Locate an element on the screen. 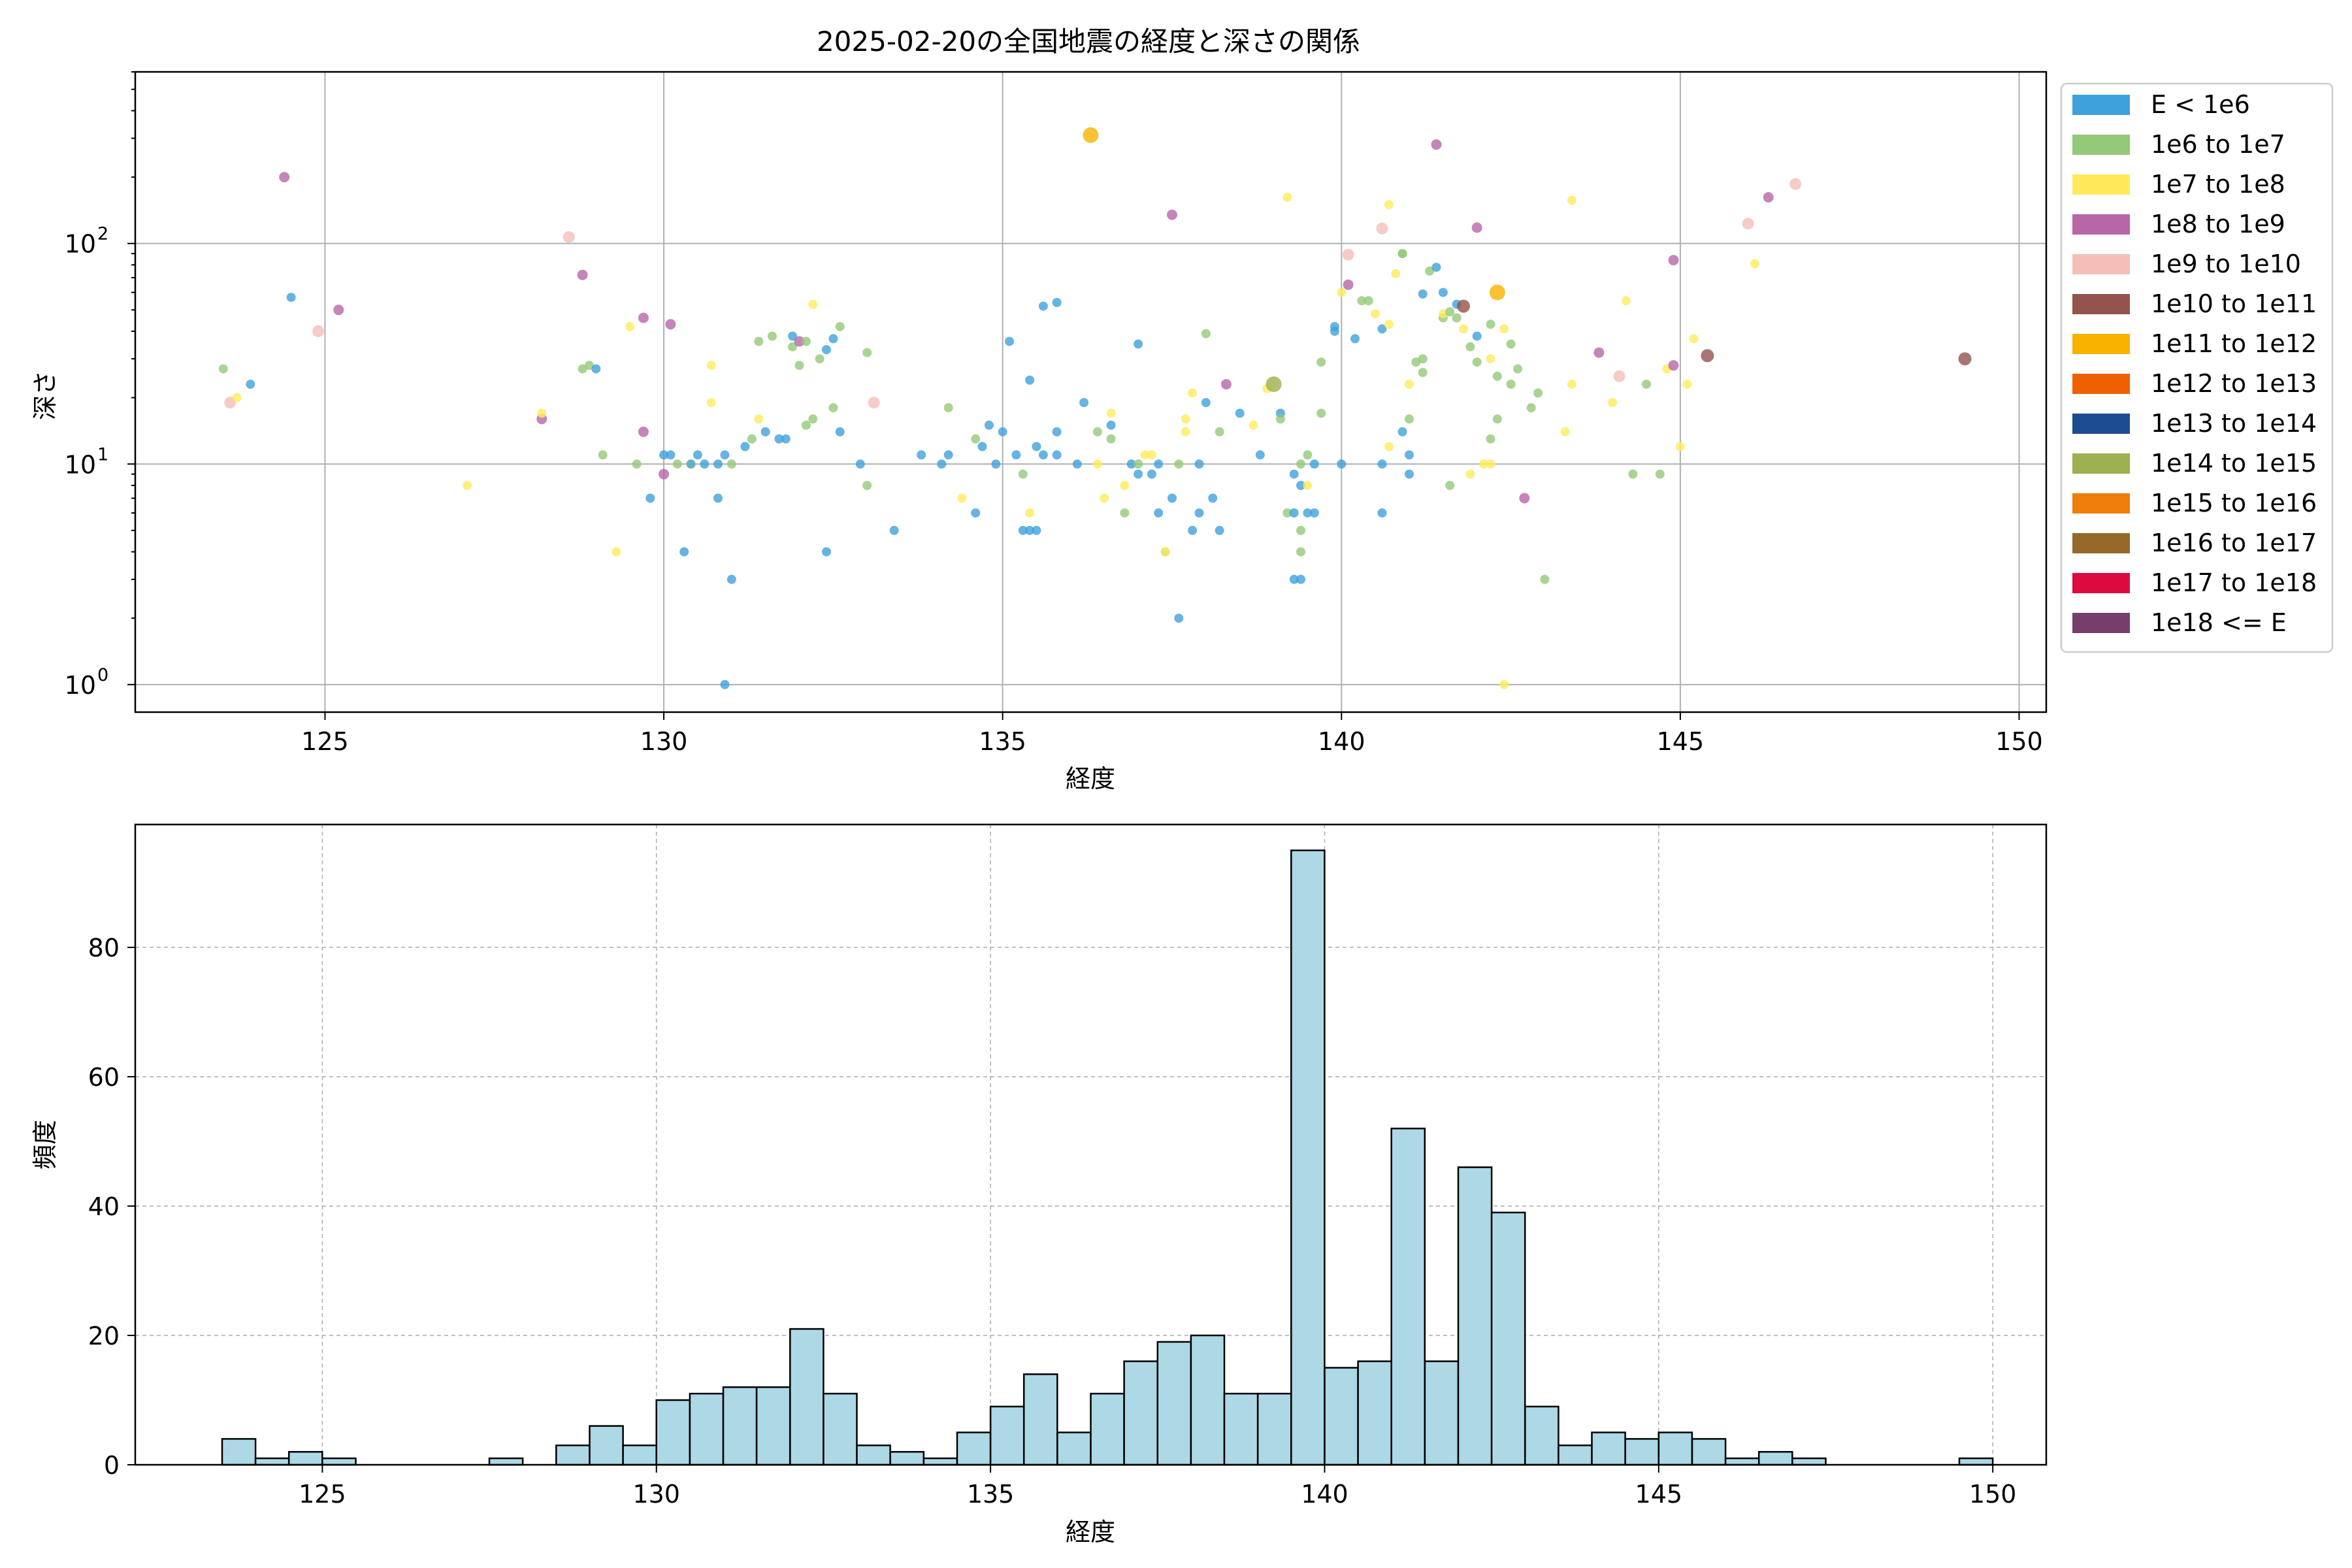 The height and width of the screenshot is (1568, 2352). legend-label: 1e14 to 1e15 is located at coordinates (2234, 463).